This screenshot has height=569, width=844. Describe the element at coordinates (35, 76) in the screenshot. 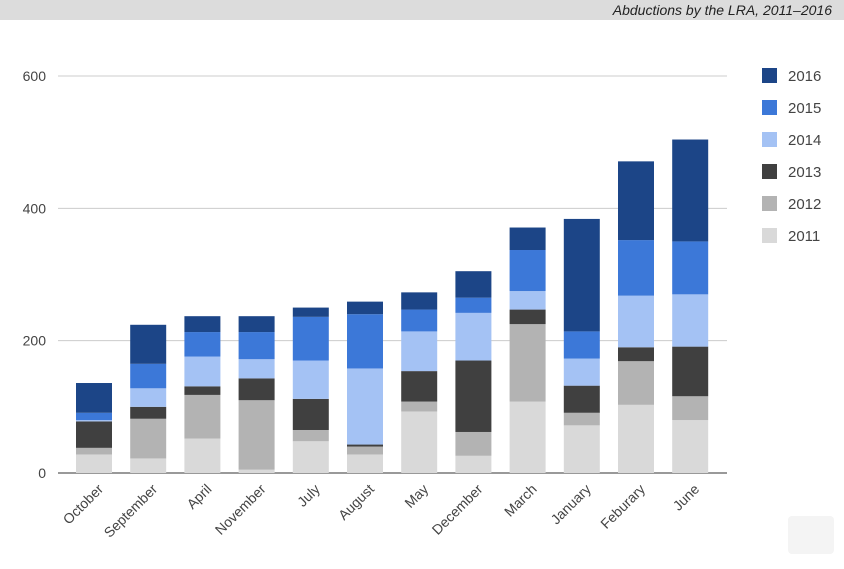

I see `y-tick-label: 600` at that location.